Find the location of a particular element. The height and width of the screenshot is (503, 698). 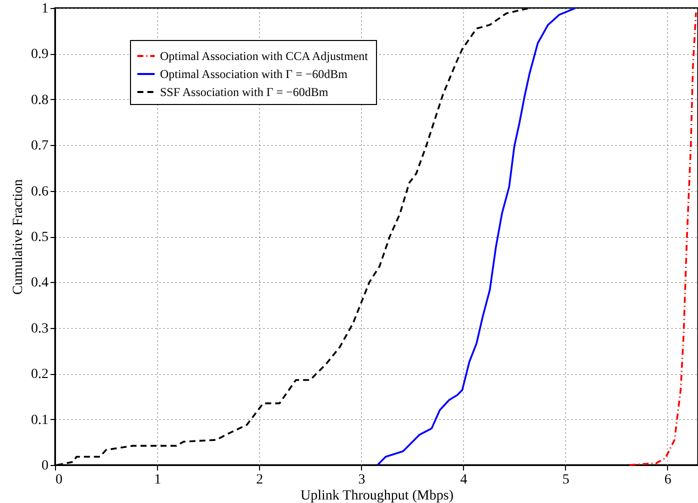

x-tick-label: 4 is located at coordinates (464, 480).